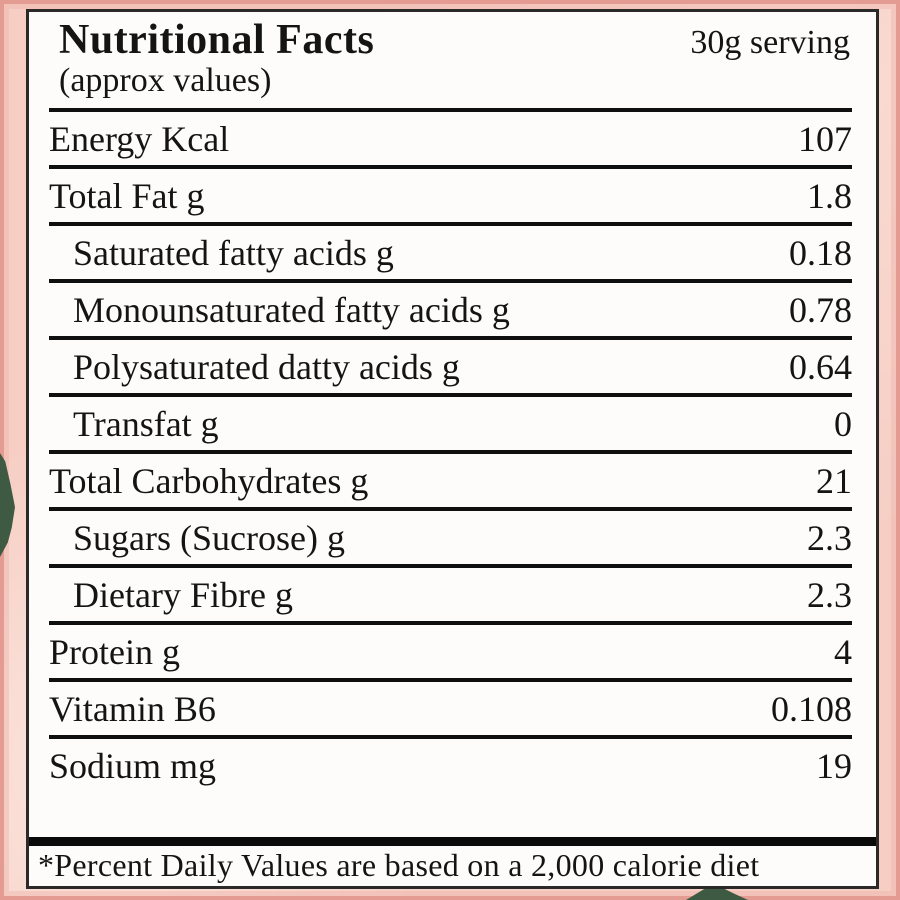 Image resolution: width=900 pixels, height=900 pixels. I want to click on nutrient-value: 1.8, so click(829, 195).